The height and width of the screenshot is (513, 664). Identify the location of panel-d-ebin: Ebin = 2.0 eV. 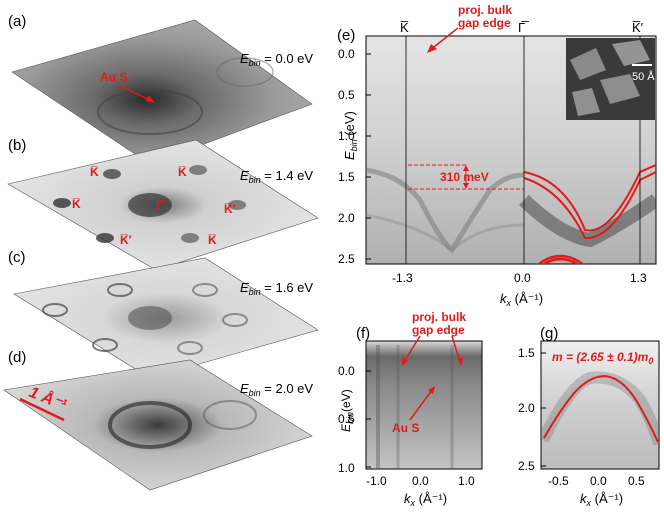
(276, 389).